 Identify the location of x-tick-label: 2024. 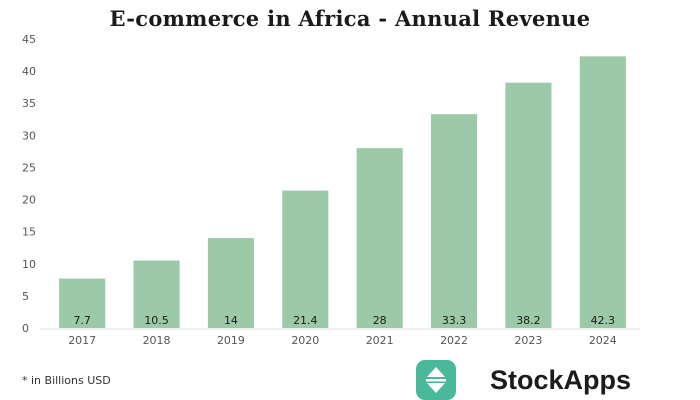
(603, 340).